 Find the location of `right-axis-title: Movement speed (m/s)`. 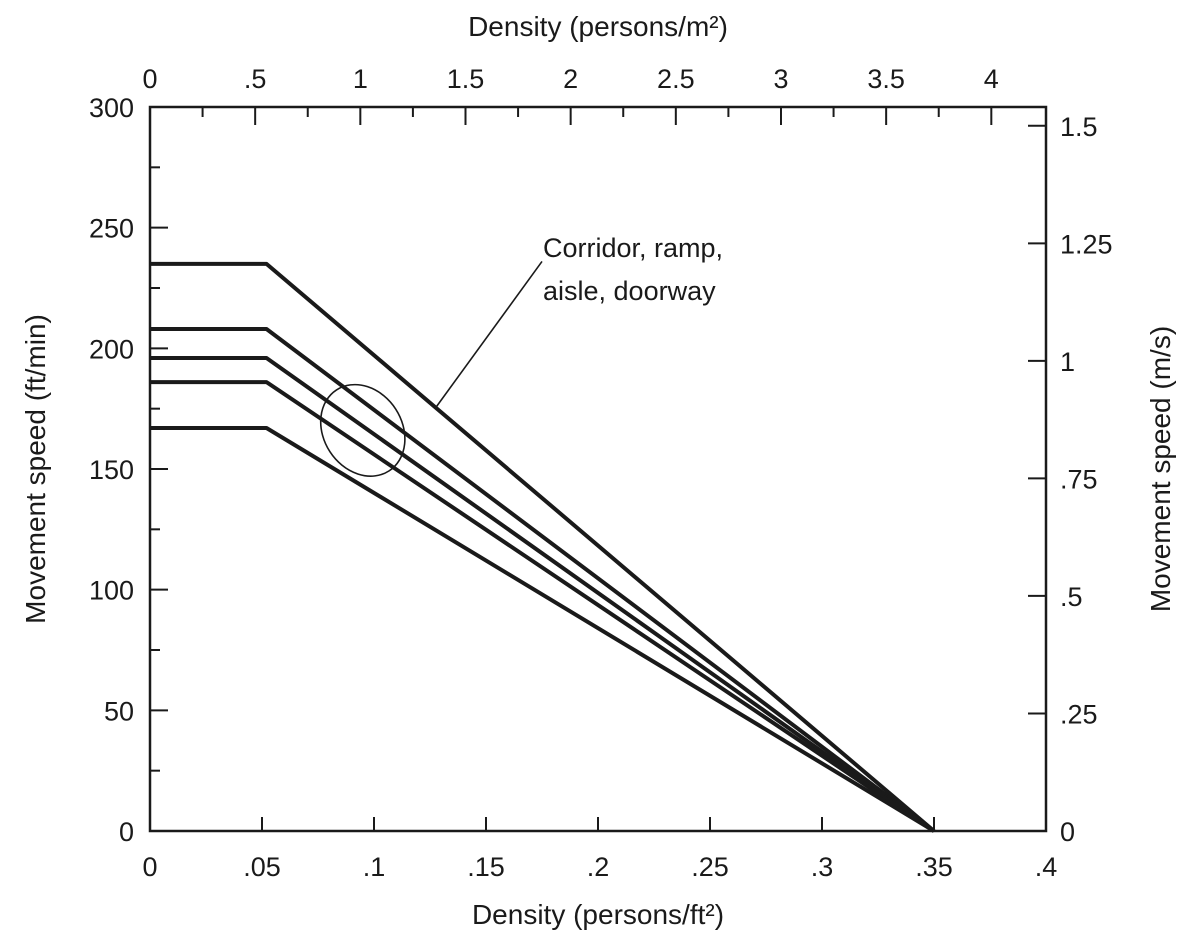

right-axis-title: Movement speed (m/s) is located at coordinates (1160, 469).